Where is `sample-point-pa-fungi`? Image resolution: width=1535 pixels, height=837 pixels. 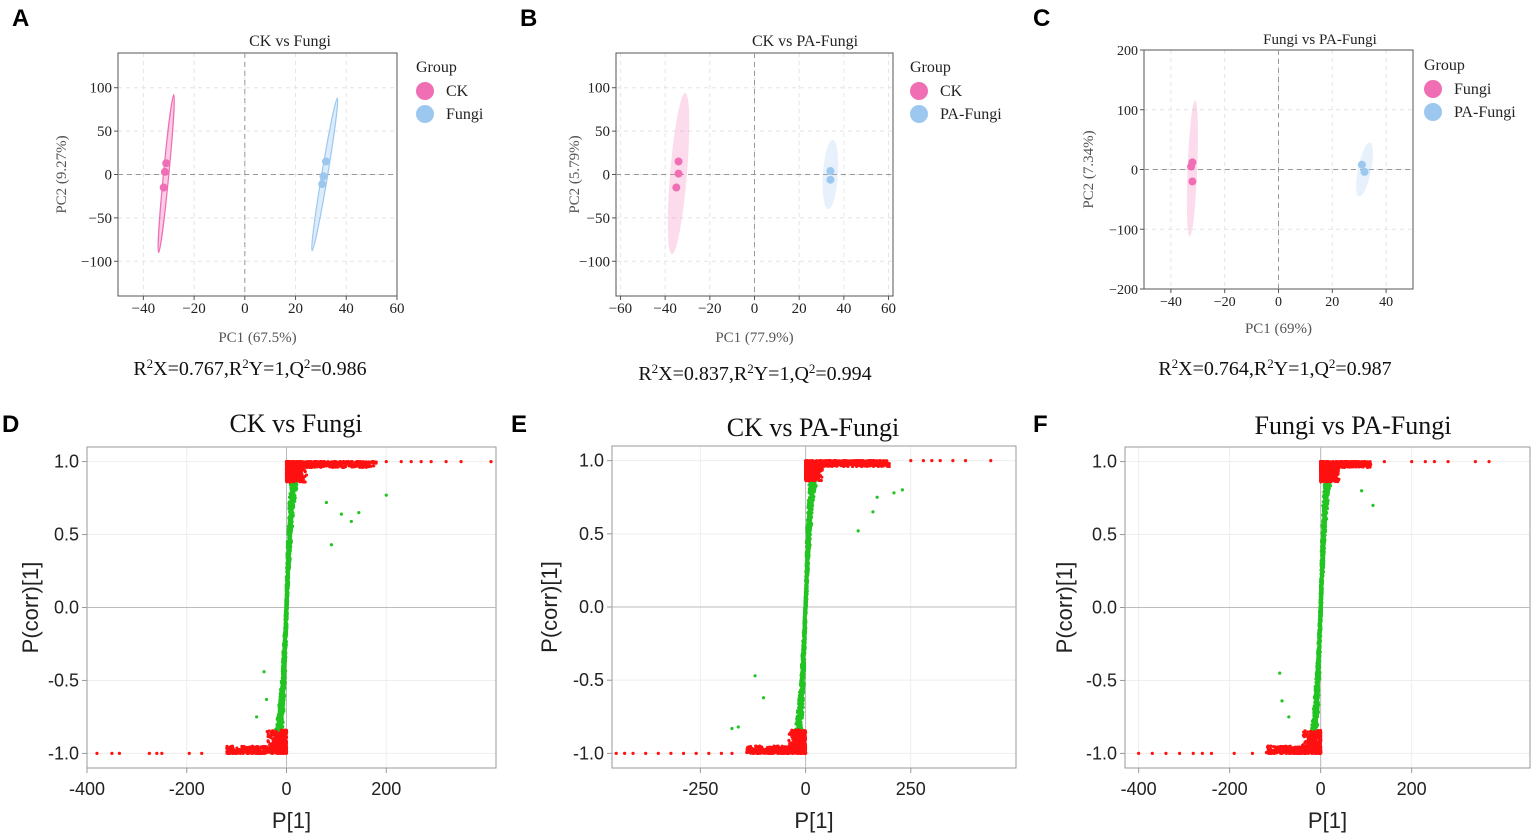
sample-point-pa-fungi is located at coordinates (1364, 171).